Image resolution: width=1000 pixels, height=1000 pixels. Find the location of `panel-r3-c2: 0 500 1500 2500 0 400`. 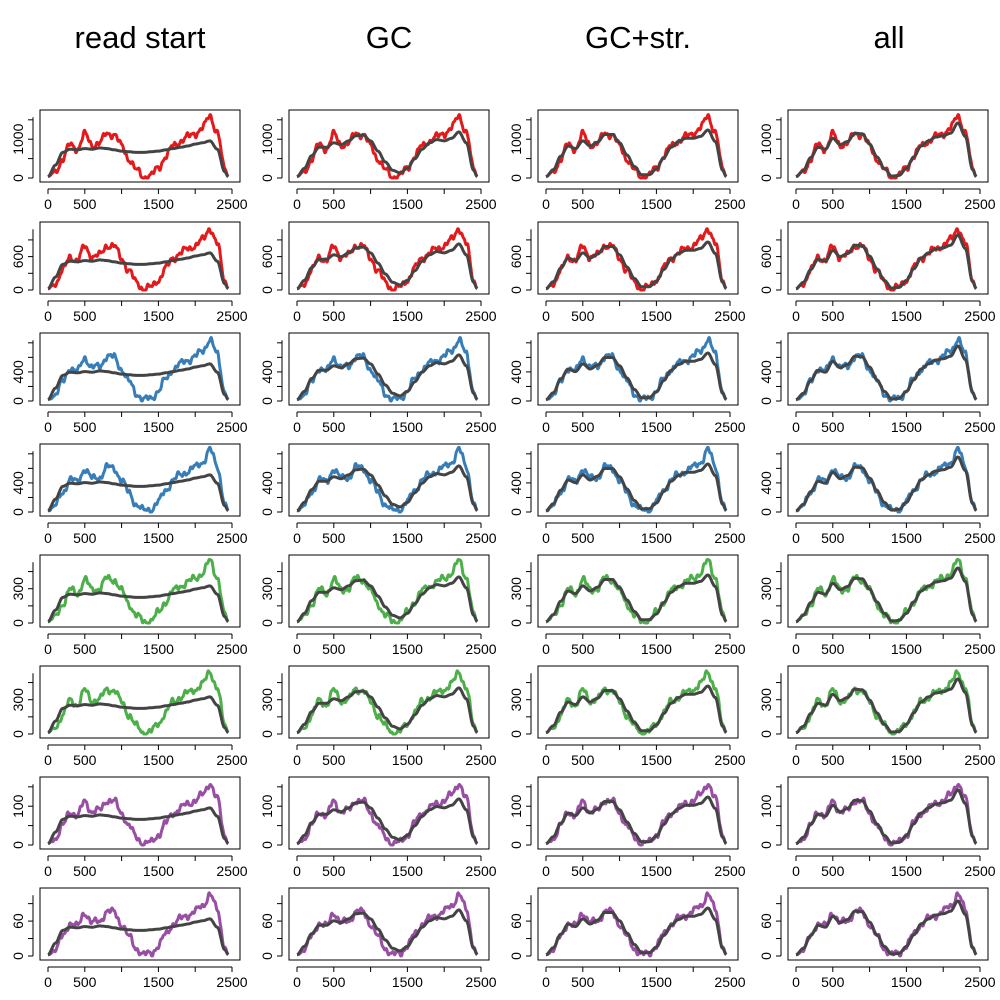

panel-r3-c2: 0 500 1500 2500 0 400 is located at coordinates (378, 383).